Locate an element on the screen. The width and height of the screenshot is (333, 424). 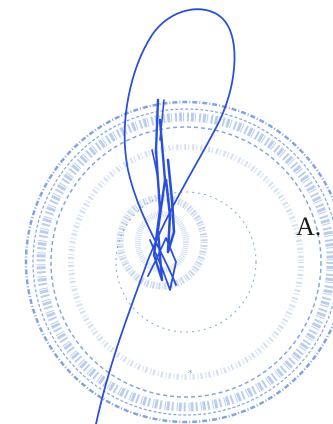
seal-emblem-core is located at coordinates (162, 242).